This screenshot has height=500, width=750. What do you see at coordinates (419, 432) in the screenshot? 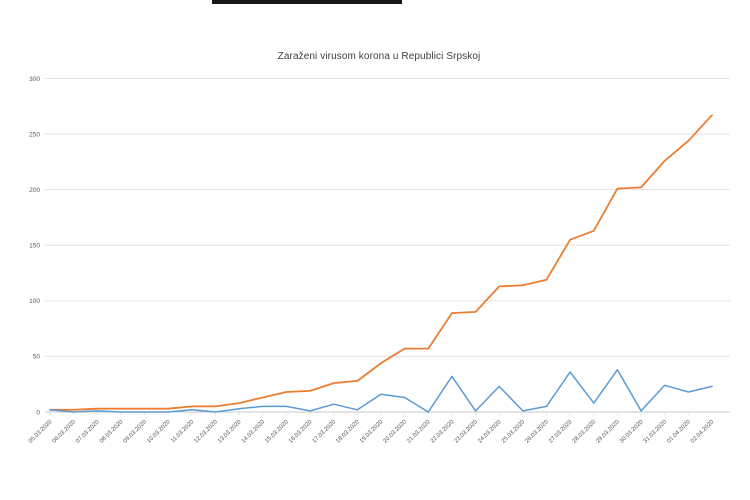
I see `x-axis-tick-label: 21.03.2020` at bounding box center [419, 432].